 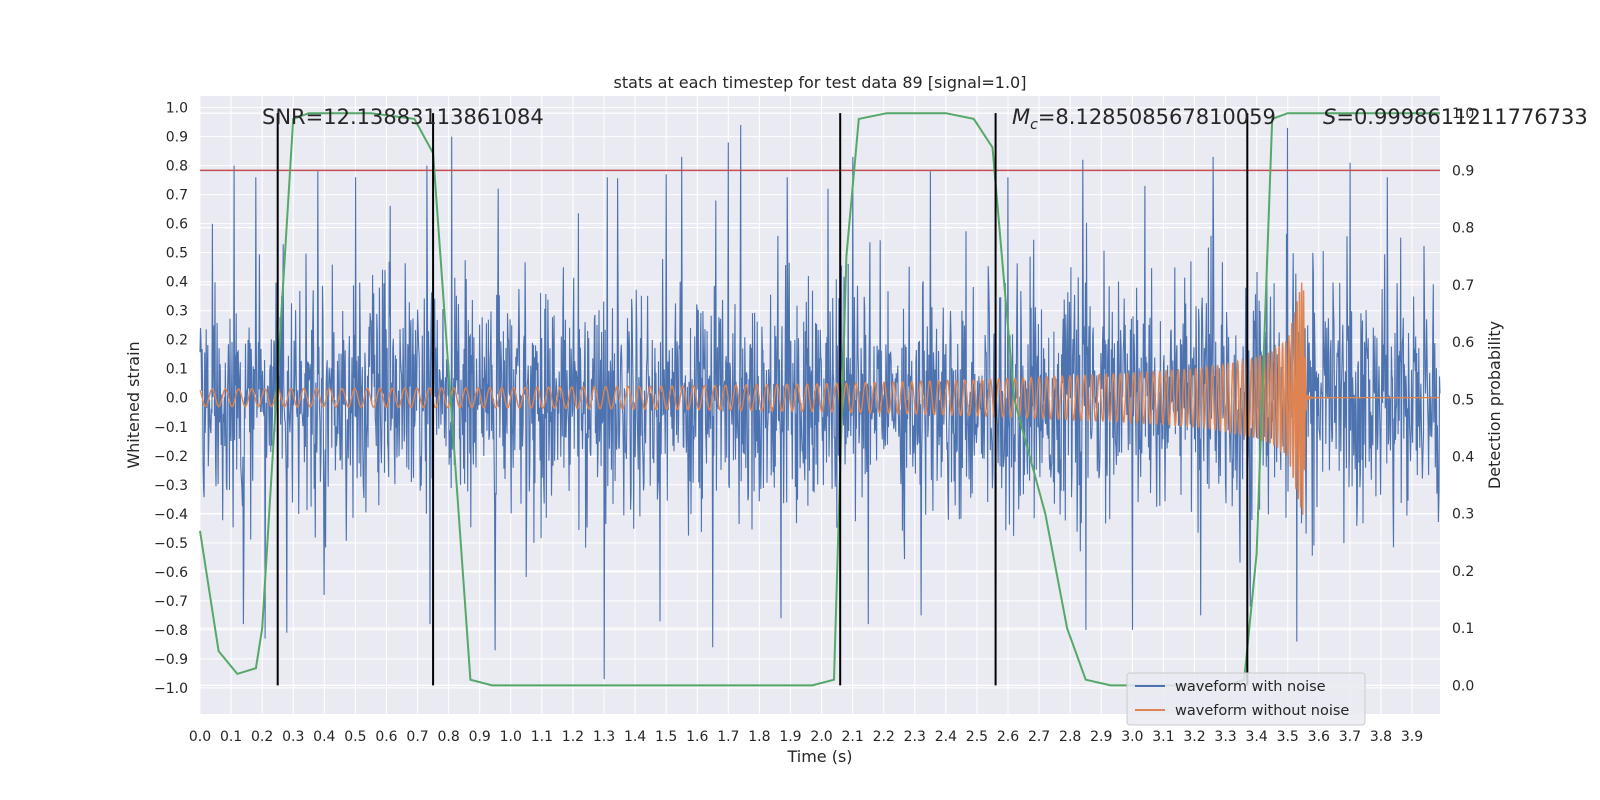 I want to click on x-tick-label: 3.1, so click(x=1163, y=737).